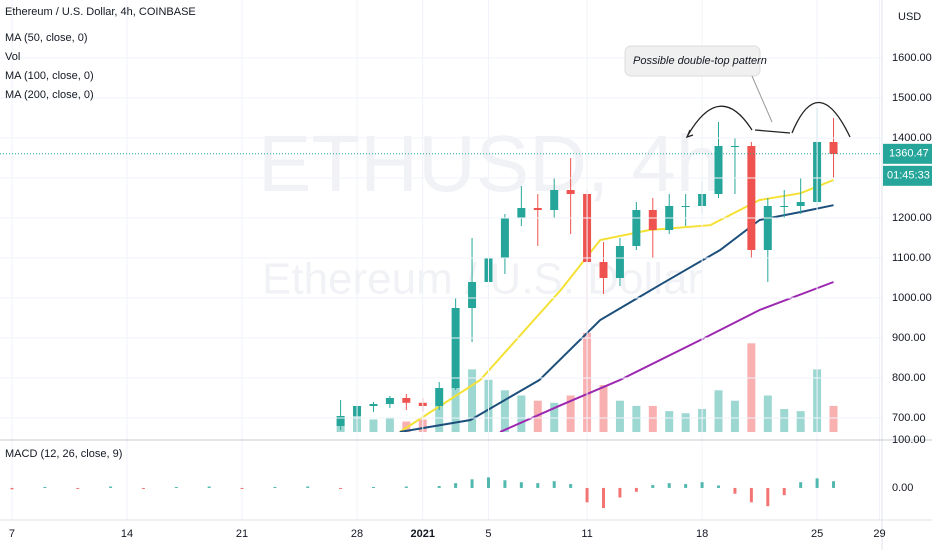 Image resolution: width=932 pixels, height=555 pixels. Describe the element at coordinates (586, 534) in the screenshot. I see `x-tick-label: 11` at that location.